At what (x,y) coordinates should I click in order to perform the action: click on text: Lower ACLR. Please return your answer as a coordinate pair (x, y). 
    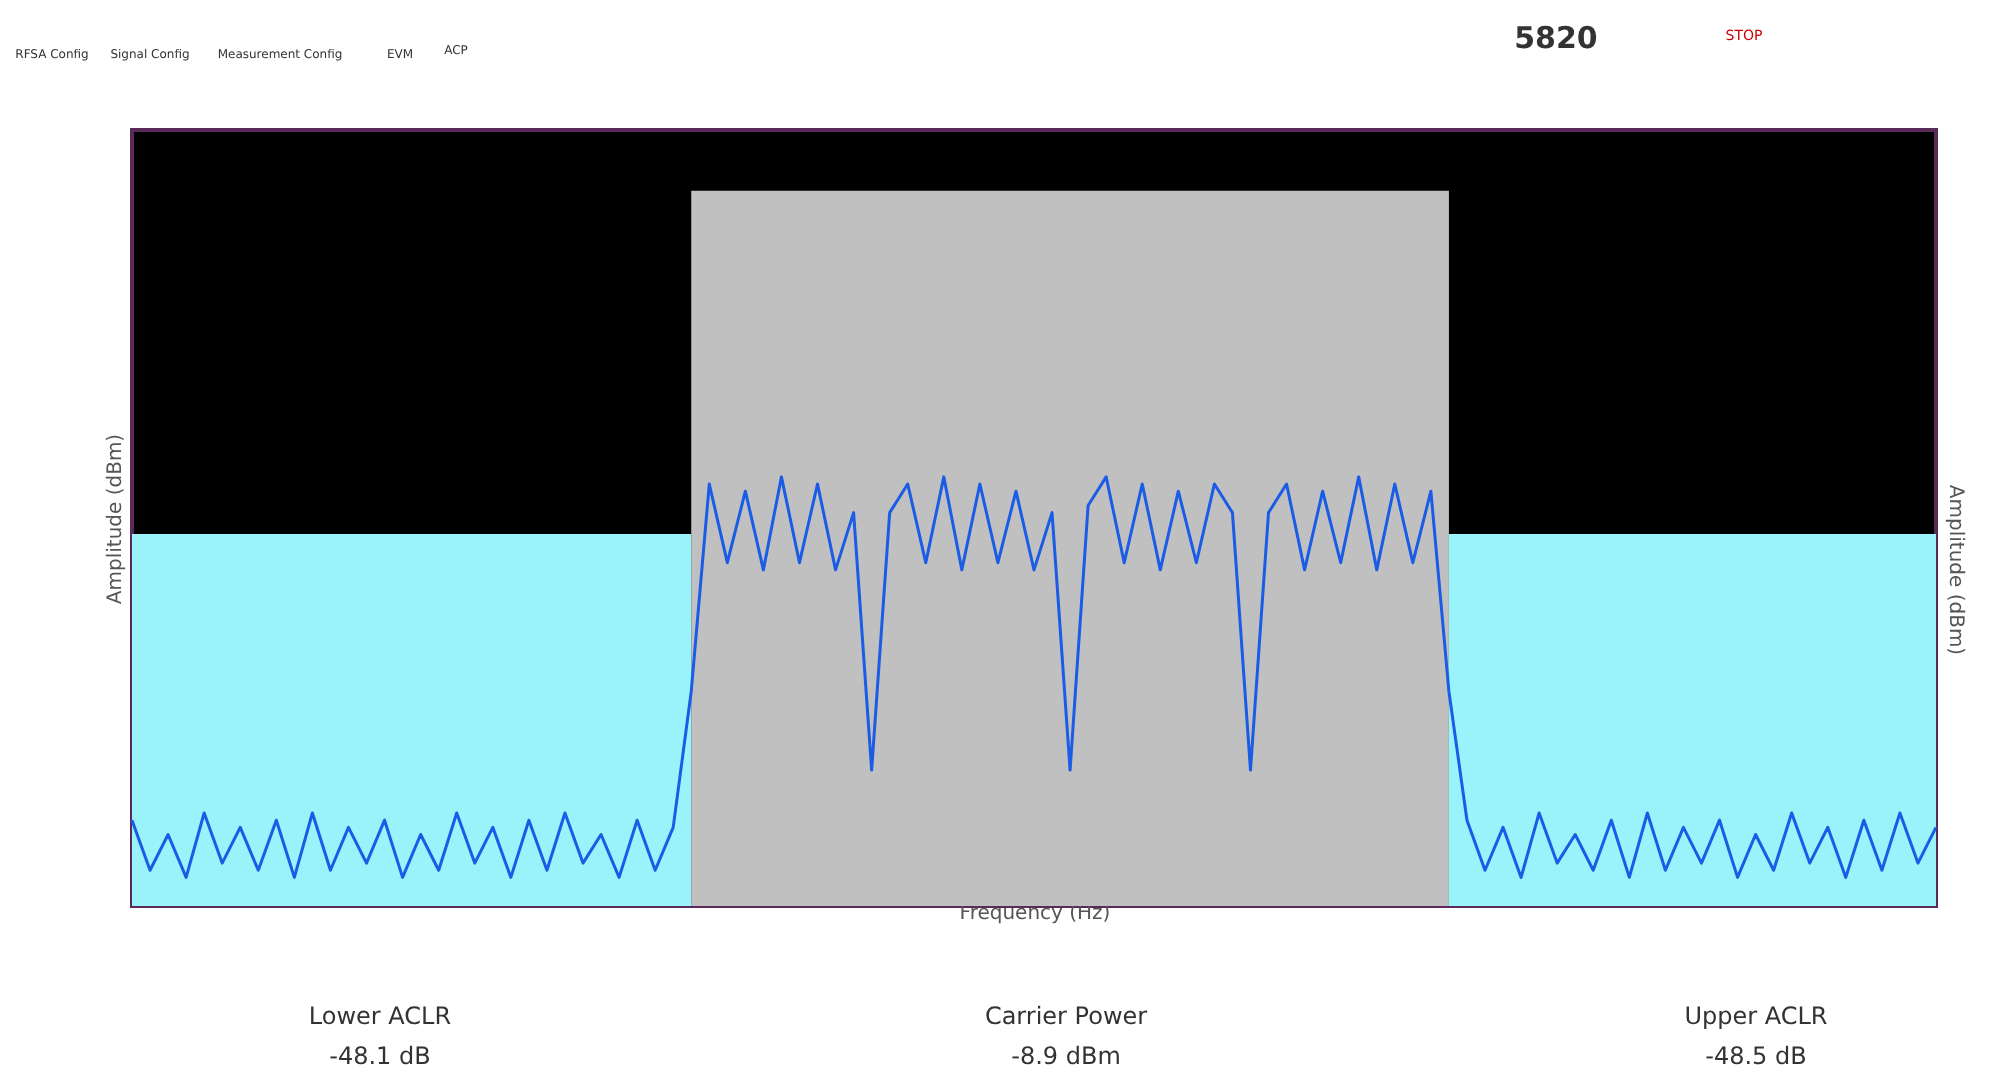
    Looking at the image, I should click on (380, 1016).